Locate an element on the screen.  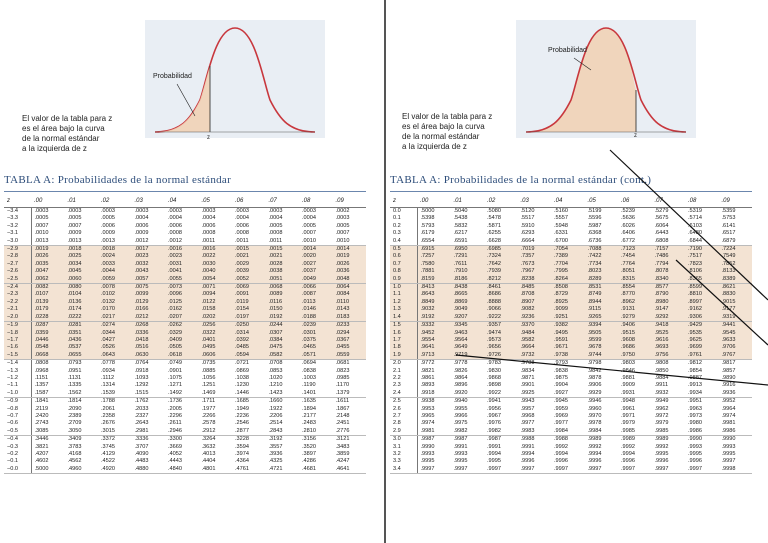
probability-cell: .0239 is located at coordinates (316, 325).